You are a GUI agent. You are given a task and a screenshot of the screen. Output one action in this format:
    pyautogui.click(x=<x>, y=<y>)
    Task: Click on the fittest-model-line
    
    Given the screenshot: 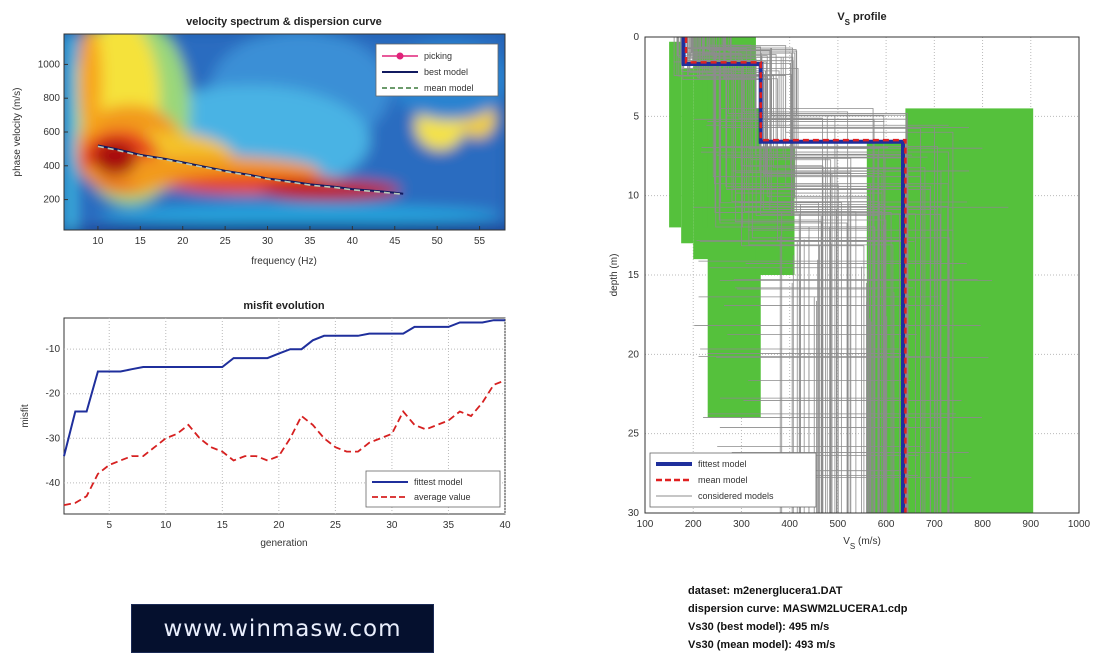 What is the action you would take?
    pyautogui.click(x=284, y=388)
    